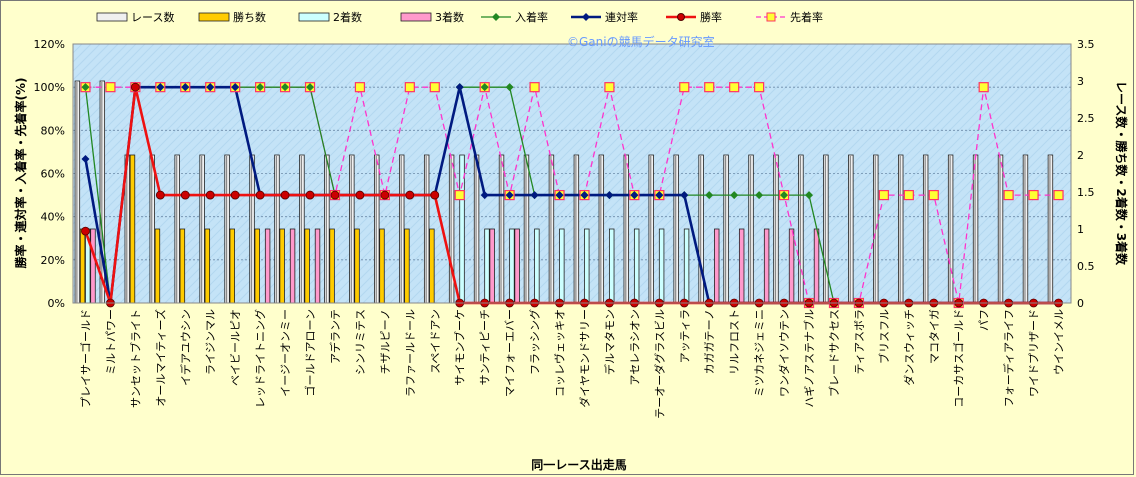  Describe the element at coordinates (409, 87) in the screenshot. I see `point-先着率-13` at that location.